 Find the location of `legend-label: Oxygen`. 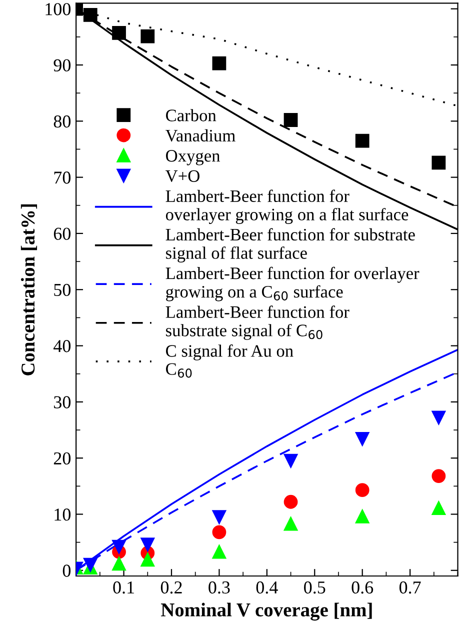

legend-label: Oxygen is located at coordinates (193, 158).